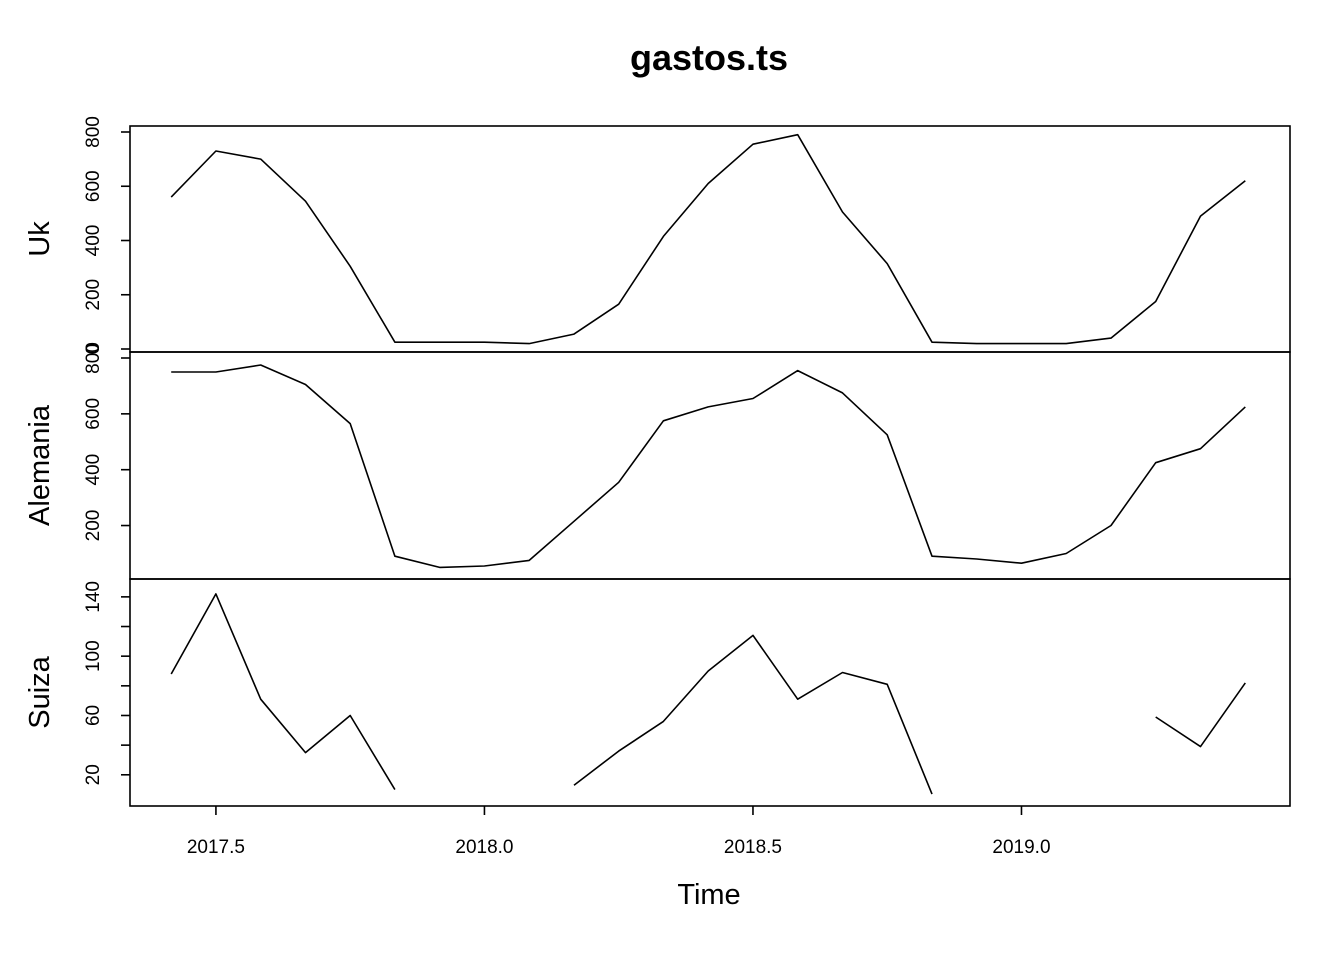 Image resolution: width=1344 pixels, height=960 pixels. Describe the element at coordinates (1021, 847) in the screenshot. I see `x-tick-label: 2019.0` at that location.